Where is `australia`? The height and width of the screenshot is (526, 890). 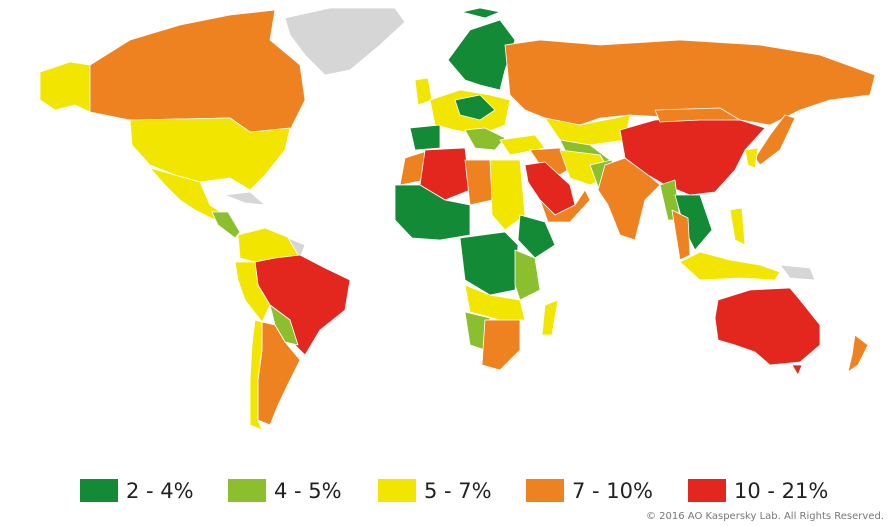 australia is located at coordinates (767, 326).